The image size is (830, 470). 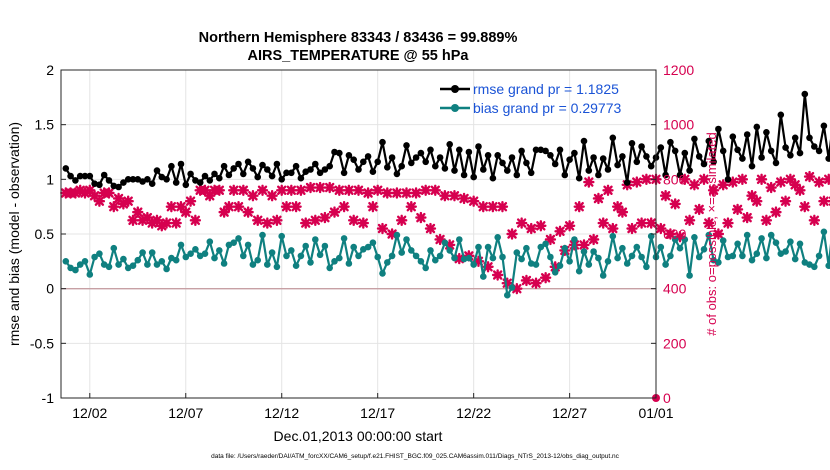 I want to click on y-tick-label: -0.5, so click(x=42, y=343).